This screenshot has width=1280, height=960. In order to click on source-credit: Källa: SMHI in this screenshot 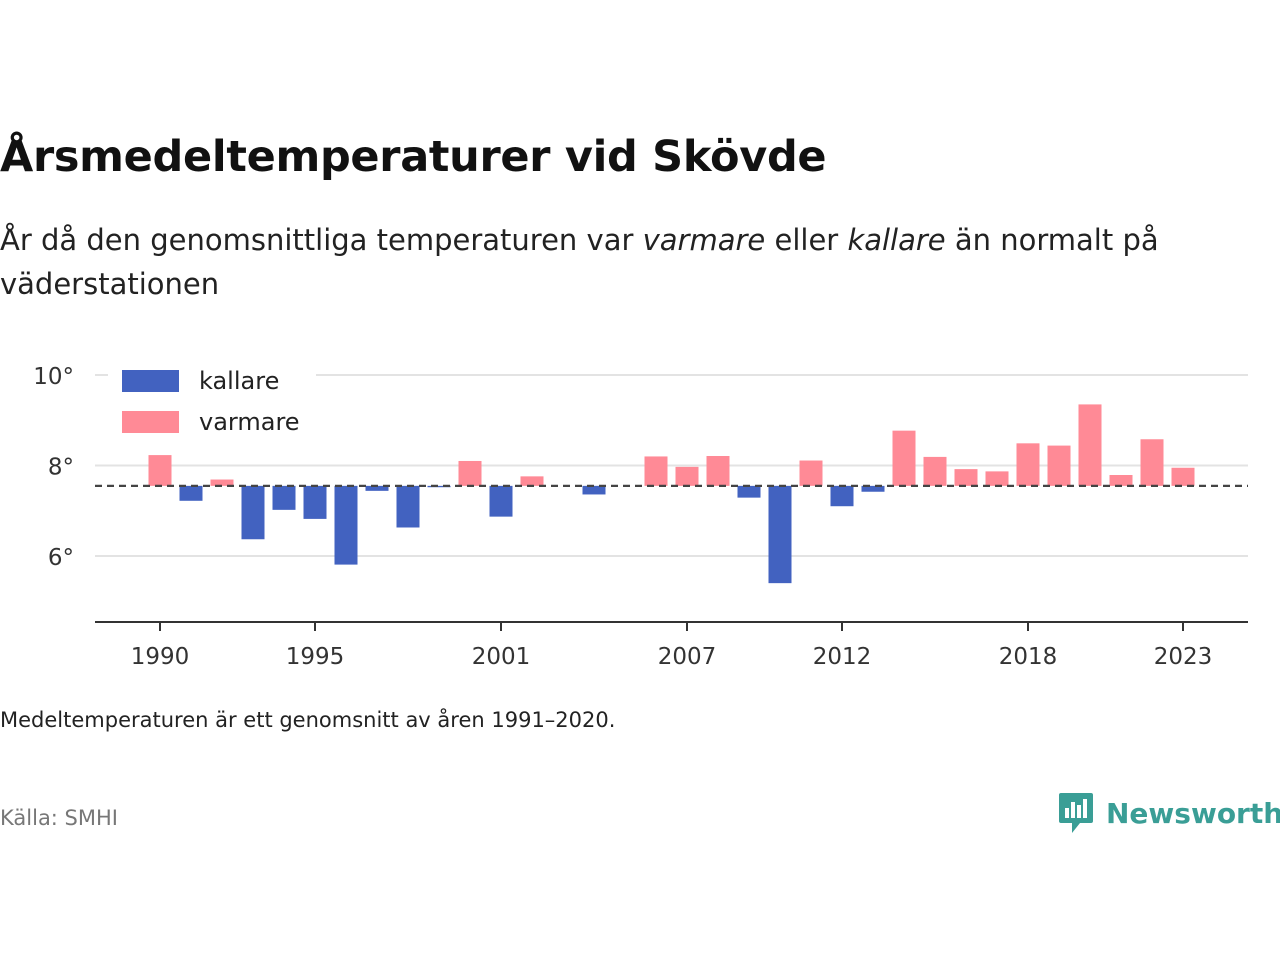, I will do `click(59, 818)`.